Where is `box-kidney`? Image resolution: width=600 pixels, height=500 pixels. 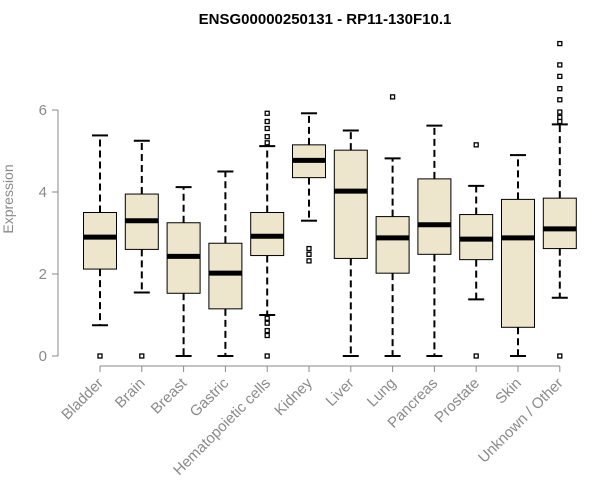
box-kidney is located at coordinates (309, 188).